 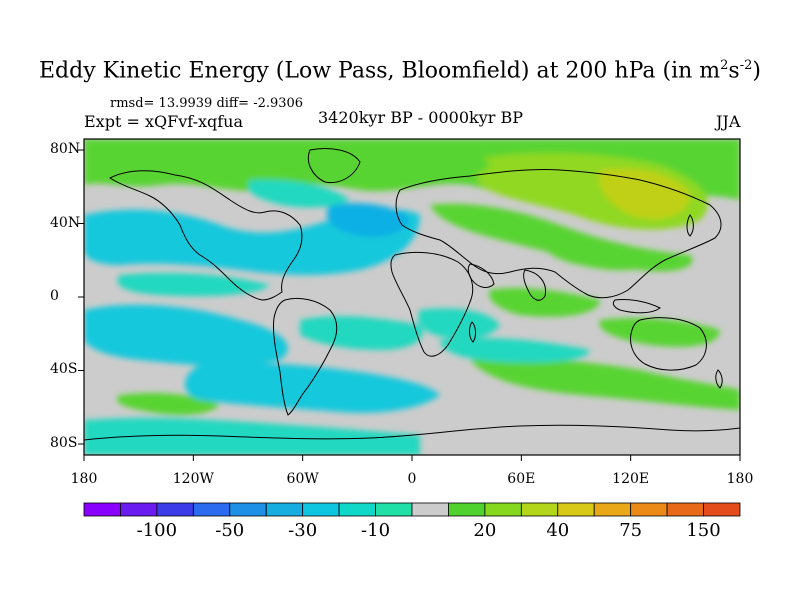 What do you see at coordinates (544, 302) in the screenshot?
I see `africa-east-positive` at bounding box center [544, 302].